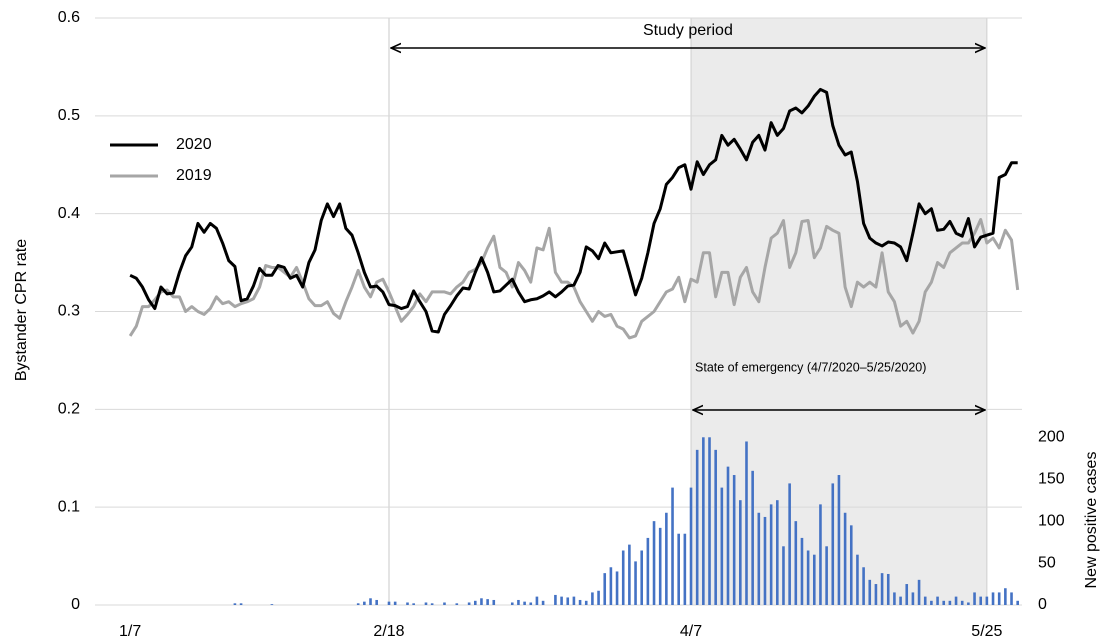 The image size is (1108, 642). Describe the element at coordinates (69, 311) in the screenshot. I see `y-tick-label: 0.3` at that location.